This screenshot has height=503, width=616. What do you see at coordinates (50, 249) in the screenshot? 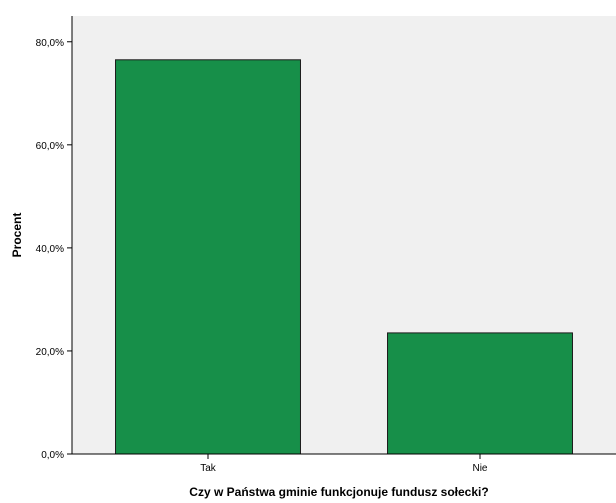
I see `y-tick-label: 40,0%` at bounding box center [50, 249].